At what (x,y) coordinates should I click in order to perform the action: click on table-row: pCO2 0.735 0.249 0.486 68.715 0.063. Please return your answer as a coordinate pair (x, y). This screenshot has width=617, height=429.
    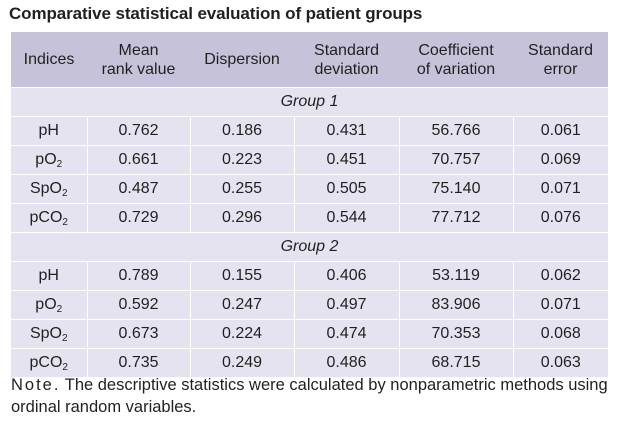
    Looking at the image, I should click on (309, 363).